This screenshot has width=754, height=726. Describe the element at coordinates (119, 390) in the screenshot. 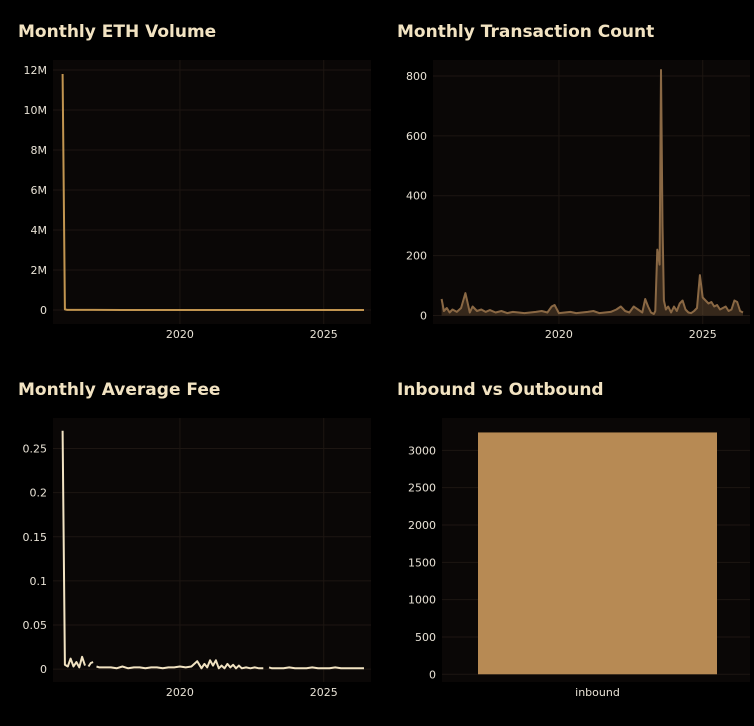

I see `avg-fee-title: Monthly Average Fee` at that location.